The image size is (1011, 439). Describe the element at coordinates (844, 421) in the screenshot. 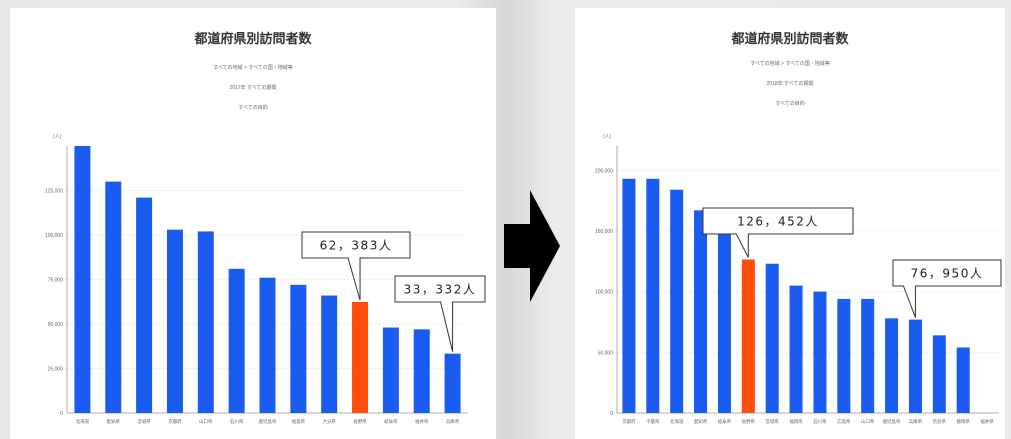

I see `x-tick-label: 広島県` at that location.